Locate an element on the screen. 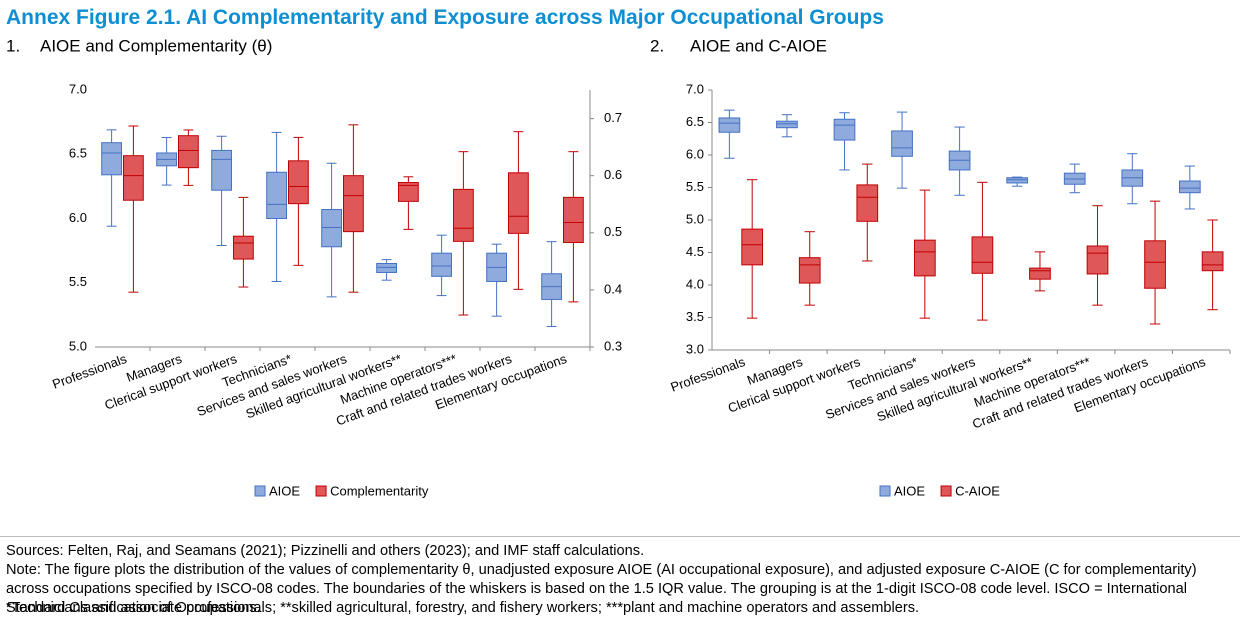  panel-title: AIOE and C-AIOE is located at coordinates (758, 45).